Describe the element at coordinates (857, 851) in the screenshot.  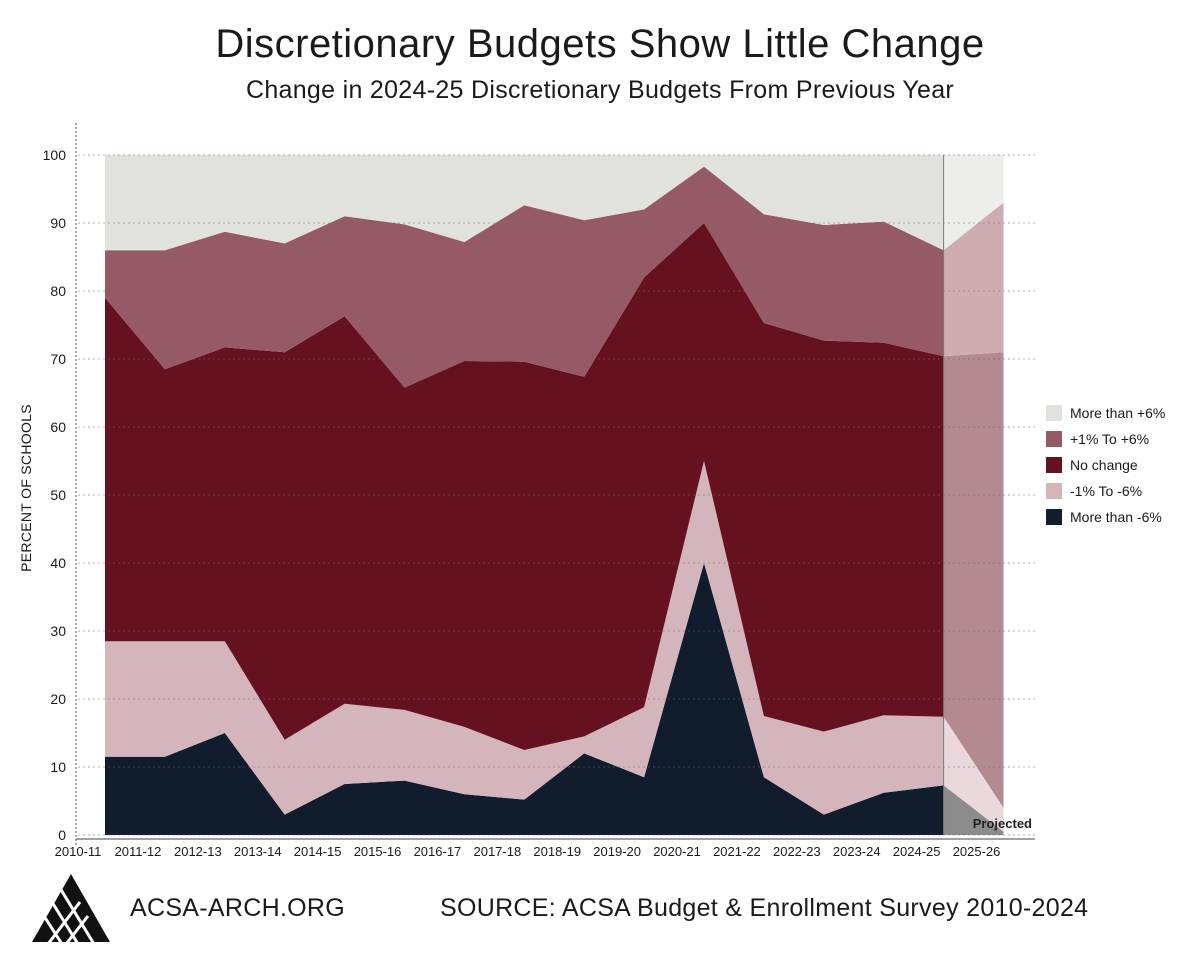
I see `x-tick-label: 2023-24` at that location.